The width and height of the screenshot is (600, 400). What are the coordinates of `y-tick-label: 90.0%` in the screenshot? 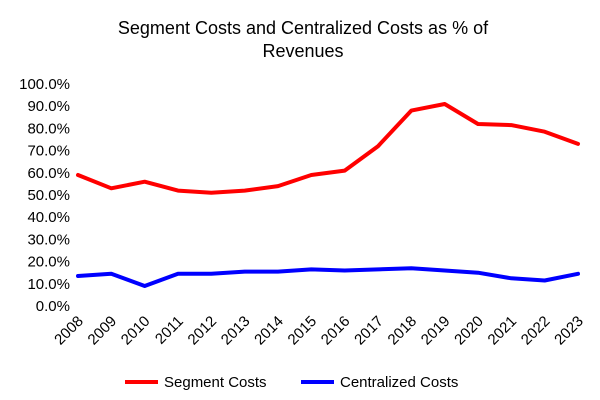 It's located at (48, 106).